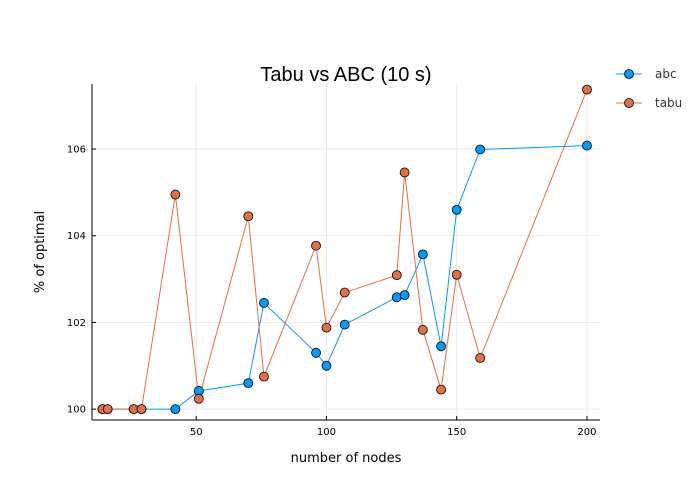 The width and height of the screenshot is (700, 500). What do you see at coordinates (345, 75) in the screenshot?
I see `chart-title: Tabu vs ABC (10 s)` at bounding box center [345, 75].